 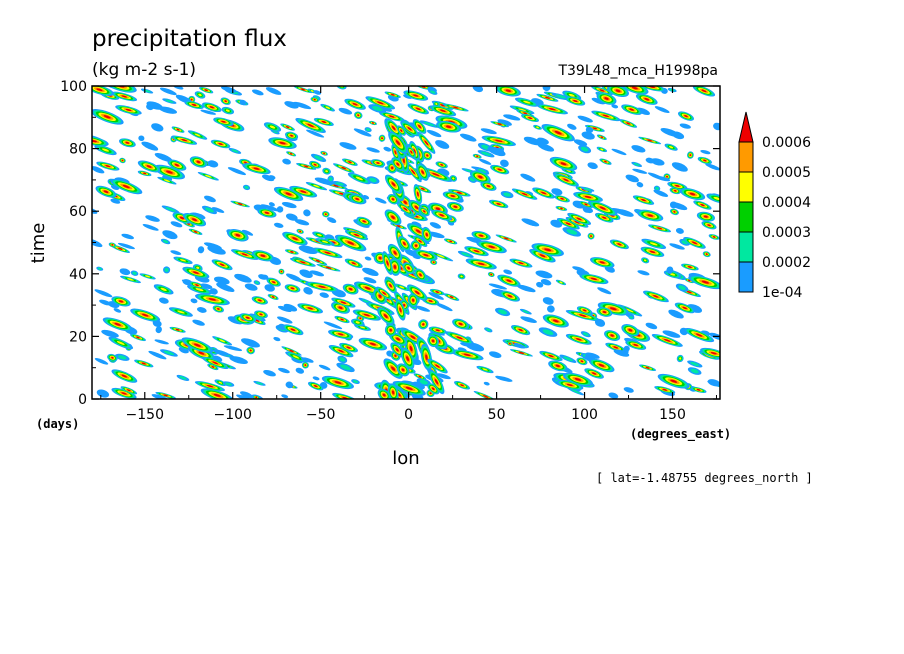 What do you see at coordinates (73, 87) in the screenshot?
I see `y-tick-label: 100` at bounding box center [73, 87].